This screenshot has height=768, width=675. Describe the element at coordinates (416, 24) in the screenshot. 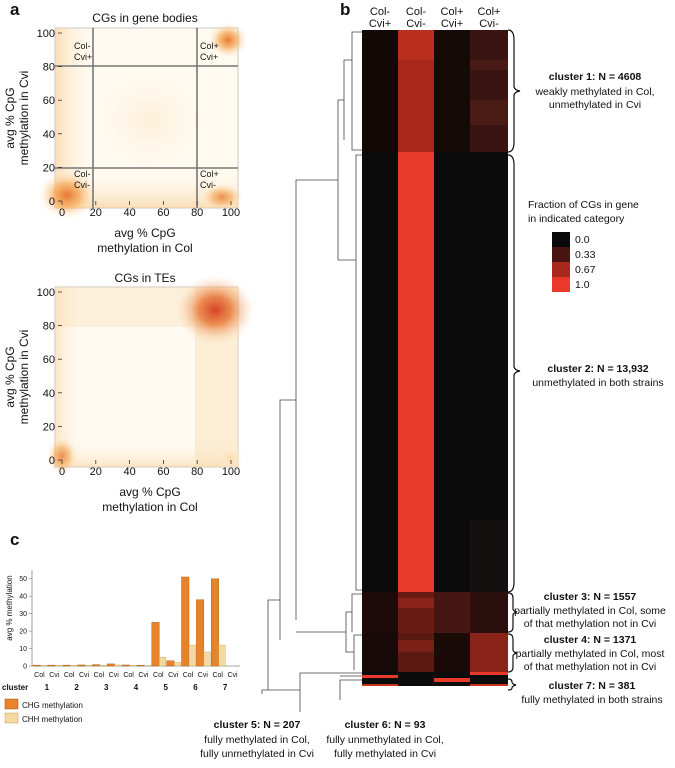

I see `column-header-2-line2: Cvi-` at that location.